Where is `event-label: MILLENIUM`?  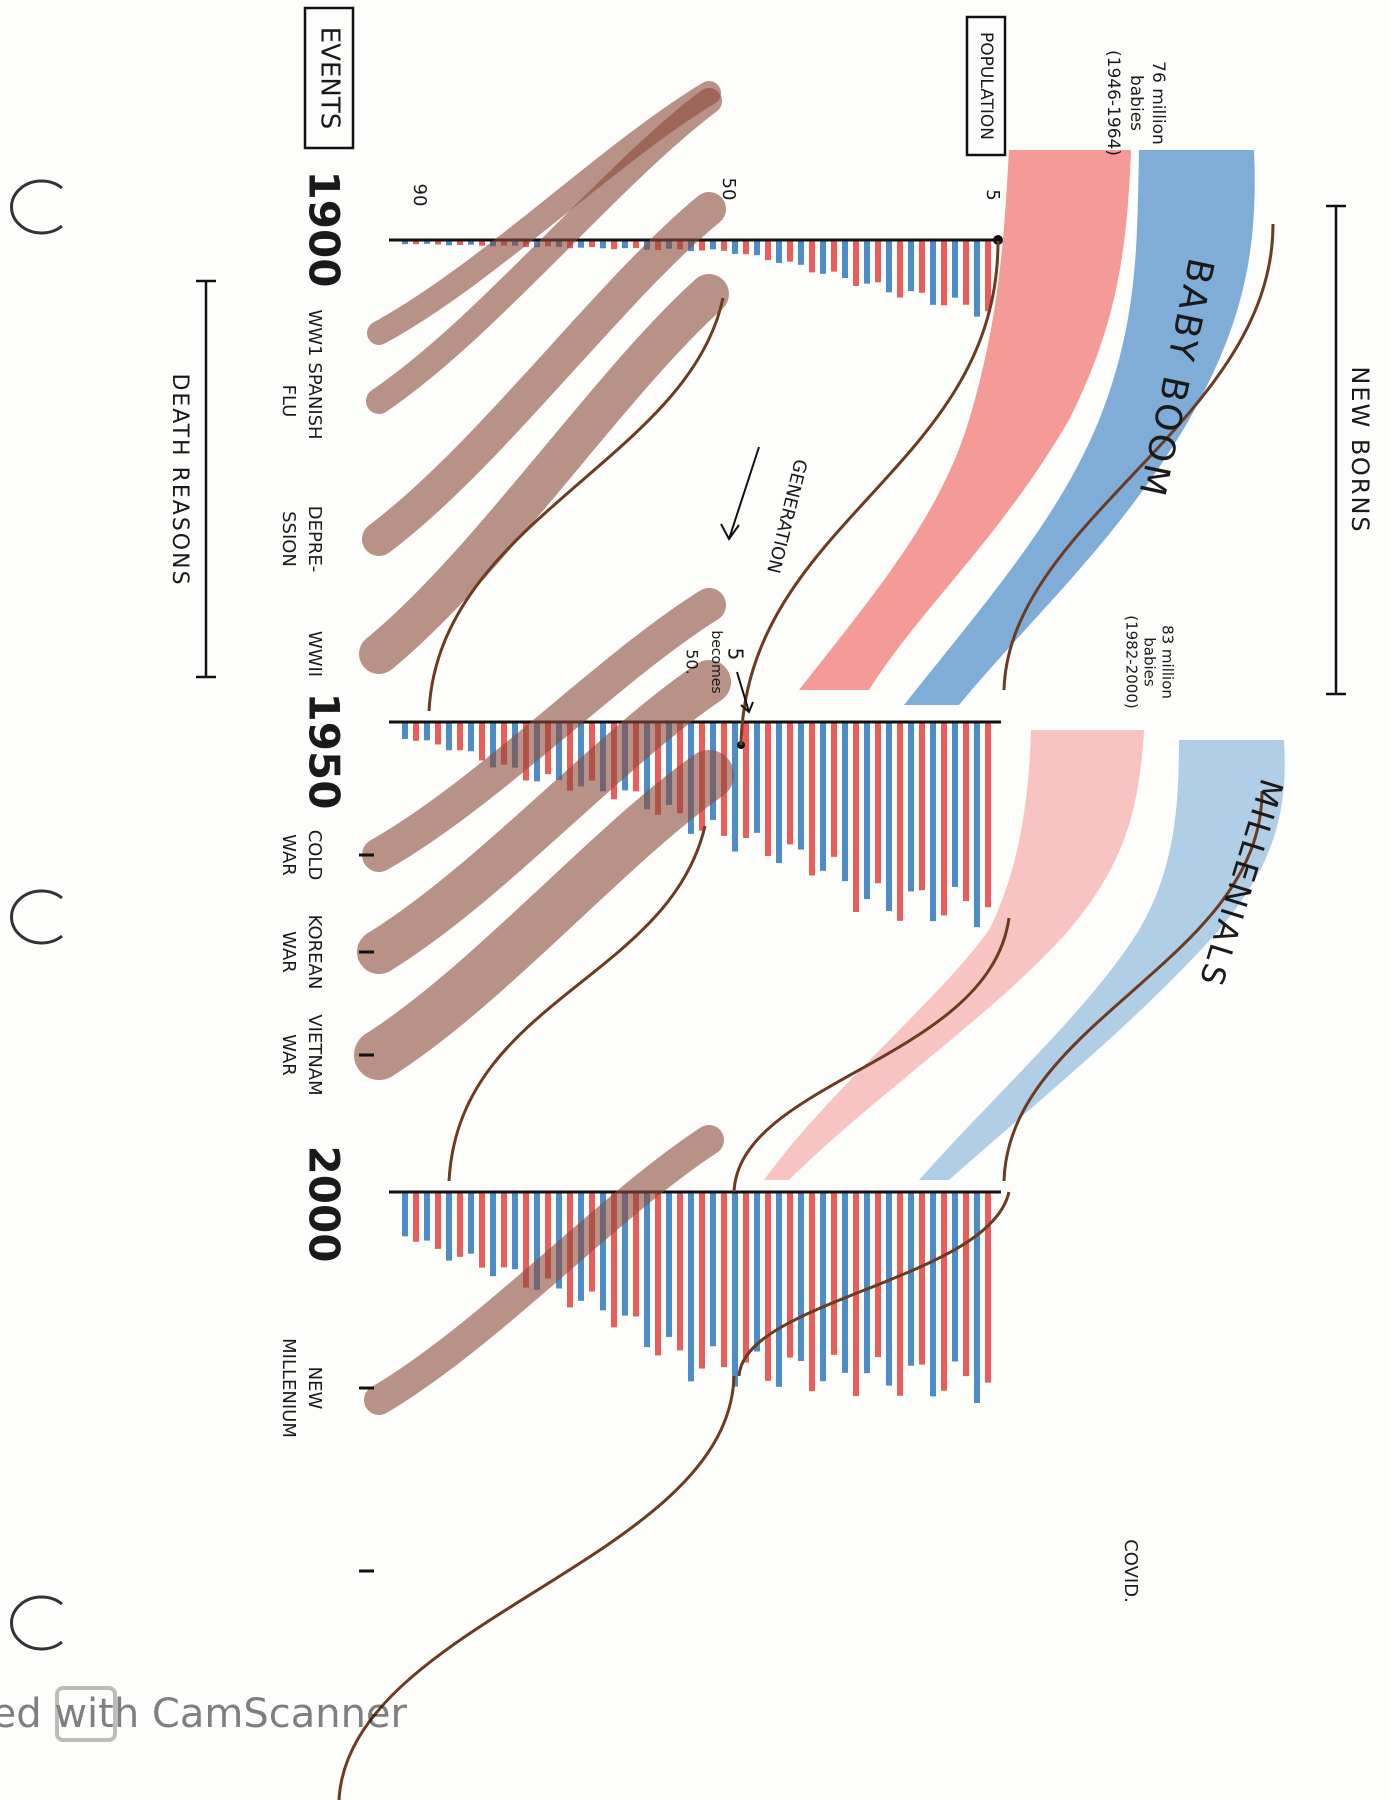
event-label: MILLENIUM is located at coordinates (288, 1388).